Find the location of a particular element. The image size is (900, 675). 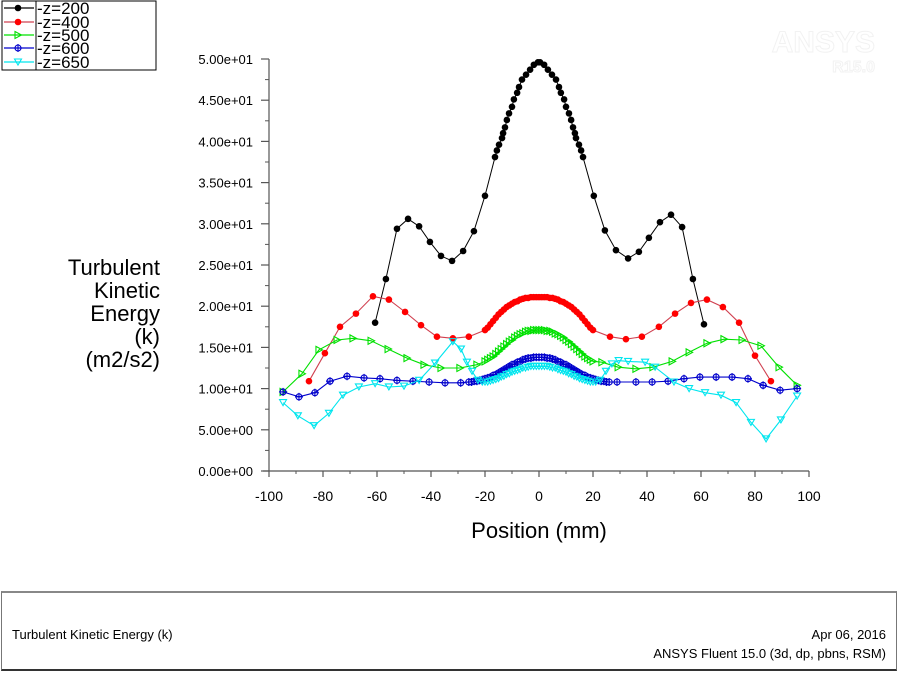

legend-label: -z=400 is located at coordinates (63, 22).